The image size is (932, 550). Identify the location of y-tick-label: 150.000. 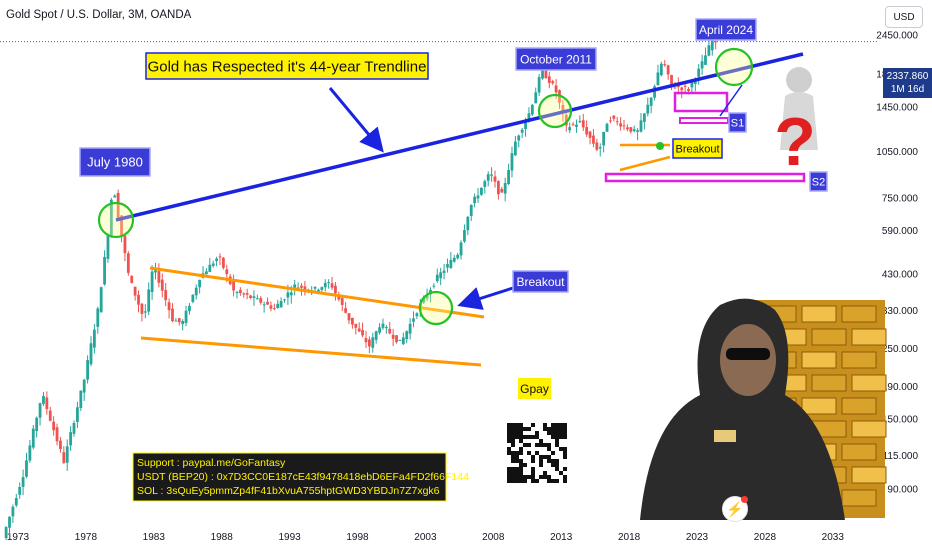
(900, 419).